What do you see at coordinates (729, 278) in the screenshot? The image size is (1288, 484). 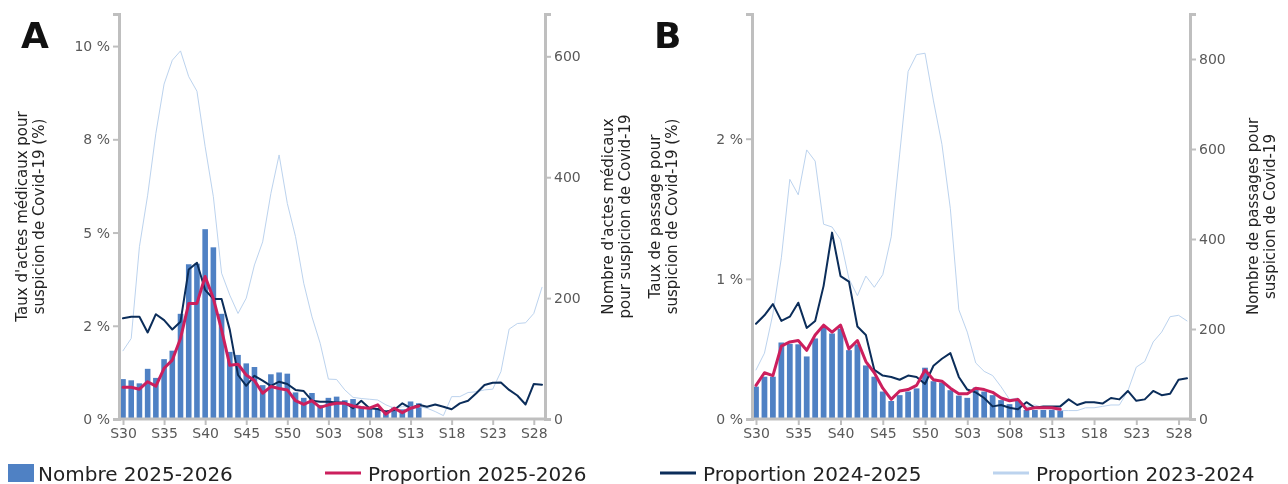 I see `y-tick-label: 1 %` at bounding box center [729, 278].